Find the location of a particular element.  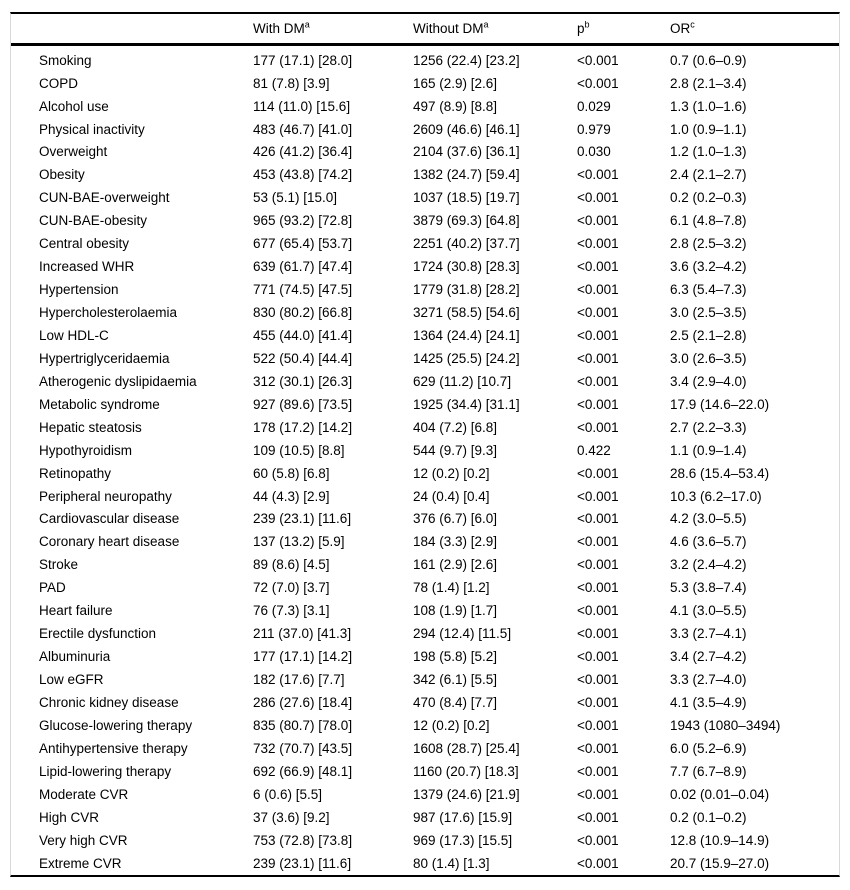

cell-with-dm: 312 (30.1) [26.3] is located at coordinates (303, 381).